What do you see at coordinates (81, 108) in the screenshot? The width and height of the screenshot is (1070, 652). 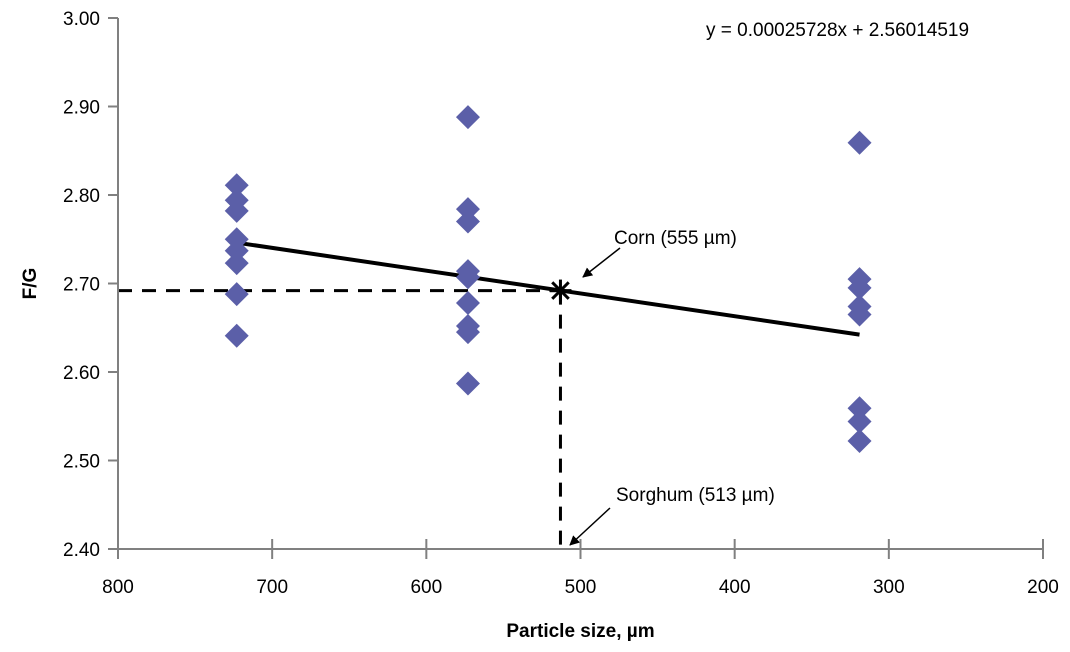 I see `y-tick-label: 2.90` at bounding box center [81, 108].